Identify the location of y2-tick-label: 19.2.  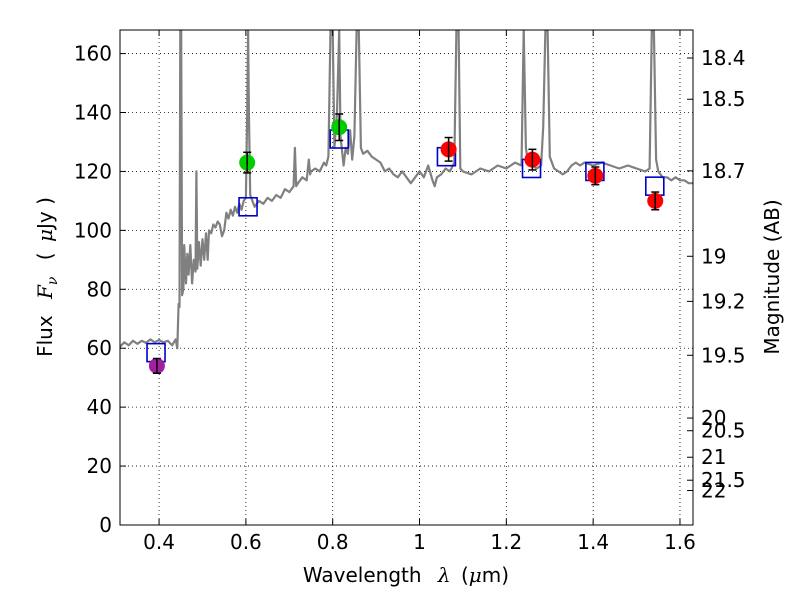
(723, 301).